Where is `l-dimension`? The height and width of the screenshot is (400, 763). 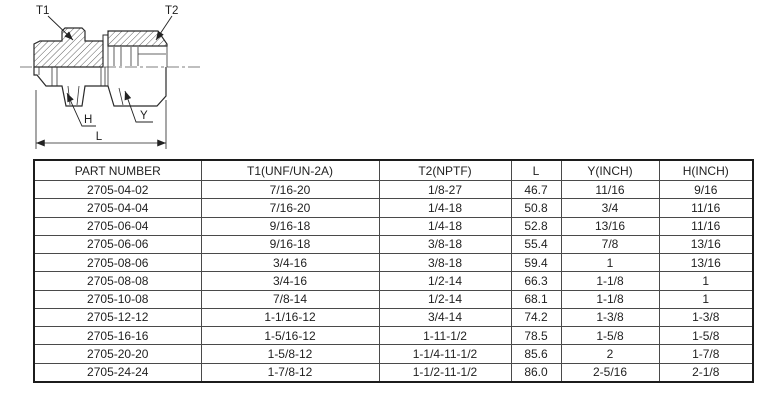
l-dimension is located at coordinates (101, 119).